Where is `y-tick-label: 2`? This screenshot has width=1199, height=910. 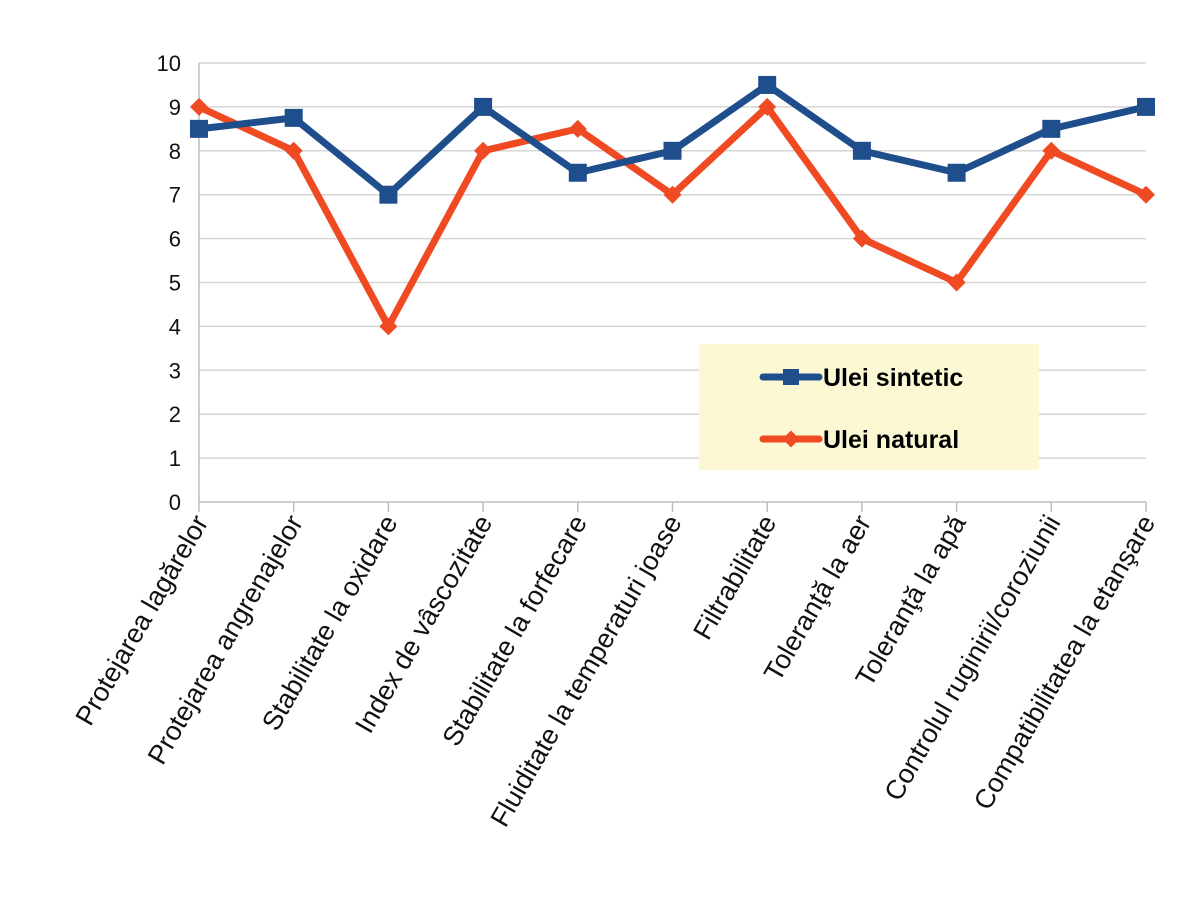
y-tick-label: 2 is located at coordinates (175, 414).